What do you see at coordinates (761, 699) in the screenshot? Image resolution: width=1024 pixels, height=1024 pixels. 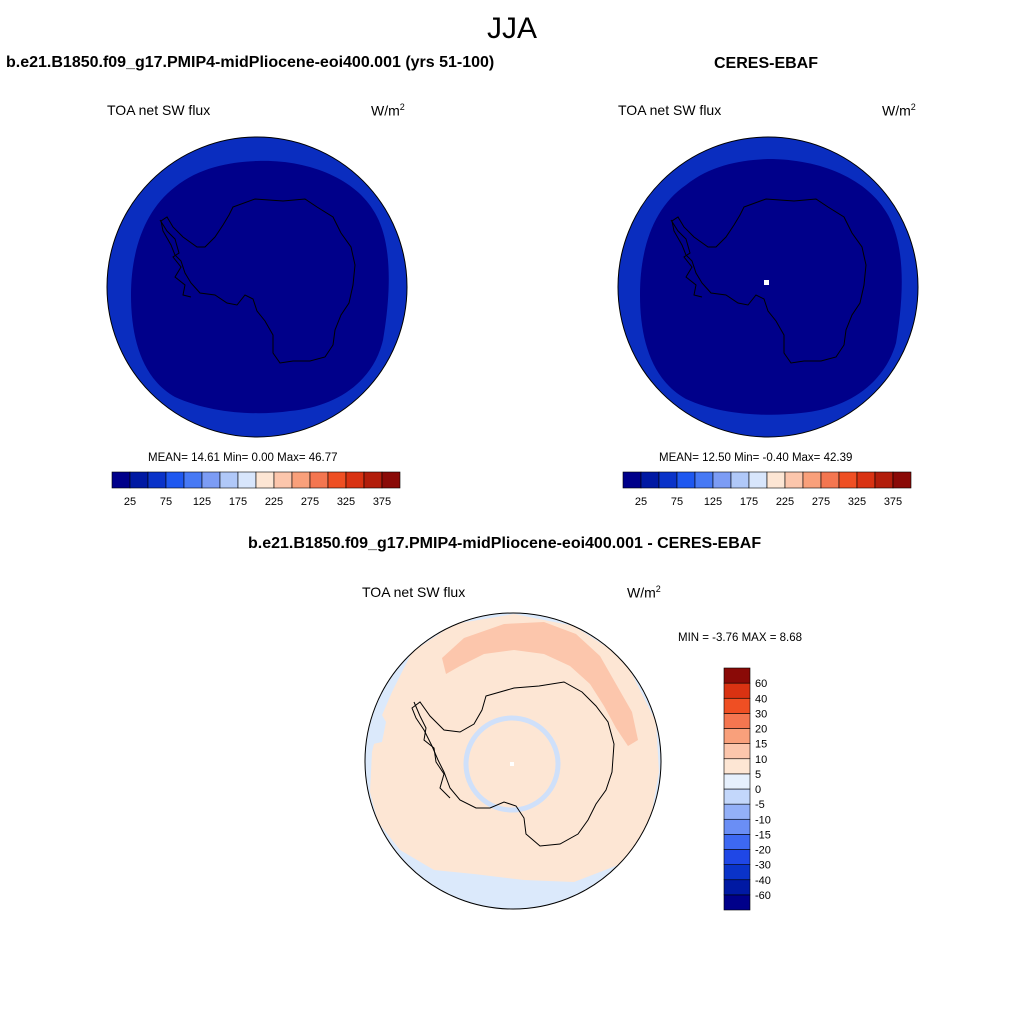 I see `panel3-colorbar-tick-label: 40` at bounding box center [761, 699].